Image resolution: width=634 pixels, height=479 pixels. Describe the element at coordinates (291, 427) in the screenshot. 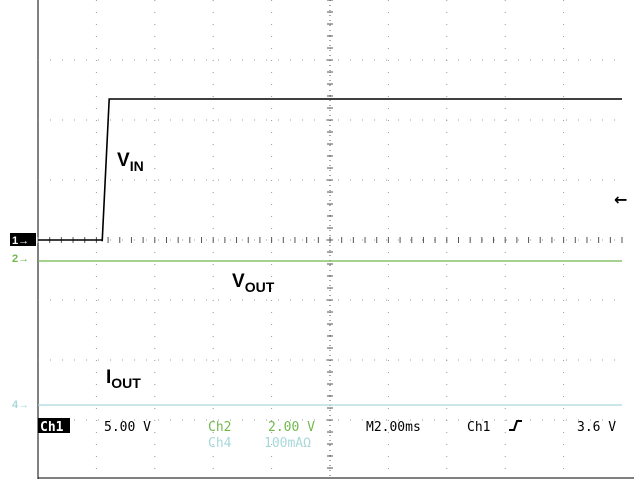

I see `ch2-scale: 2.00 V` at that location.